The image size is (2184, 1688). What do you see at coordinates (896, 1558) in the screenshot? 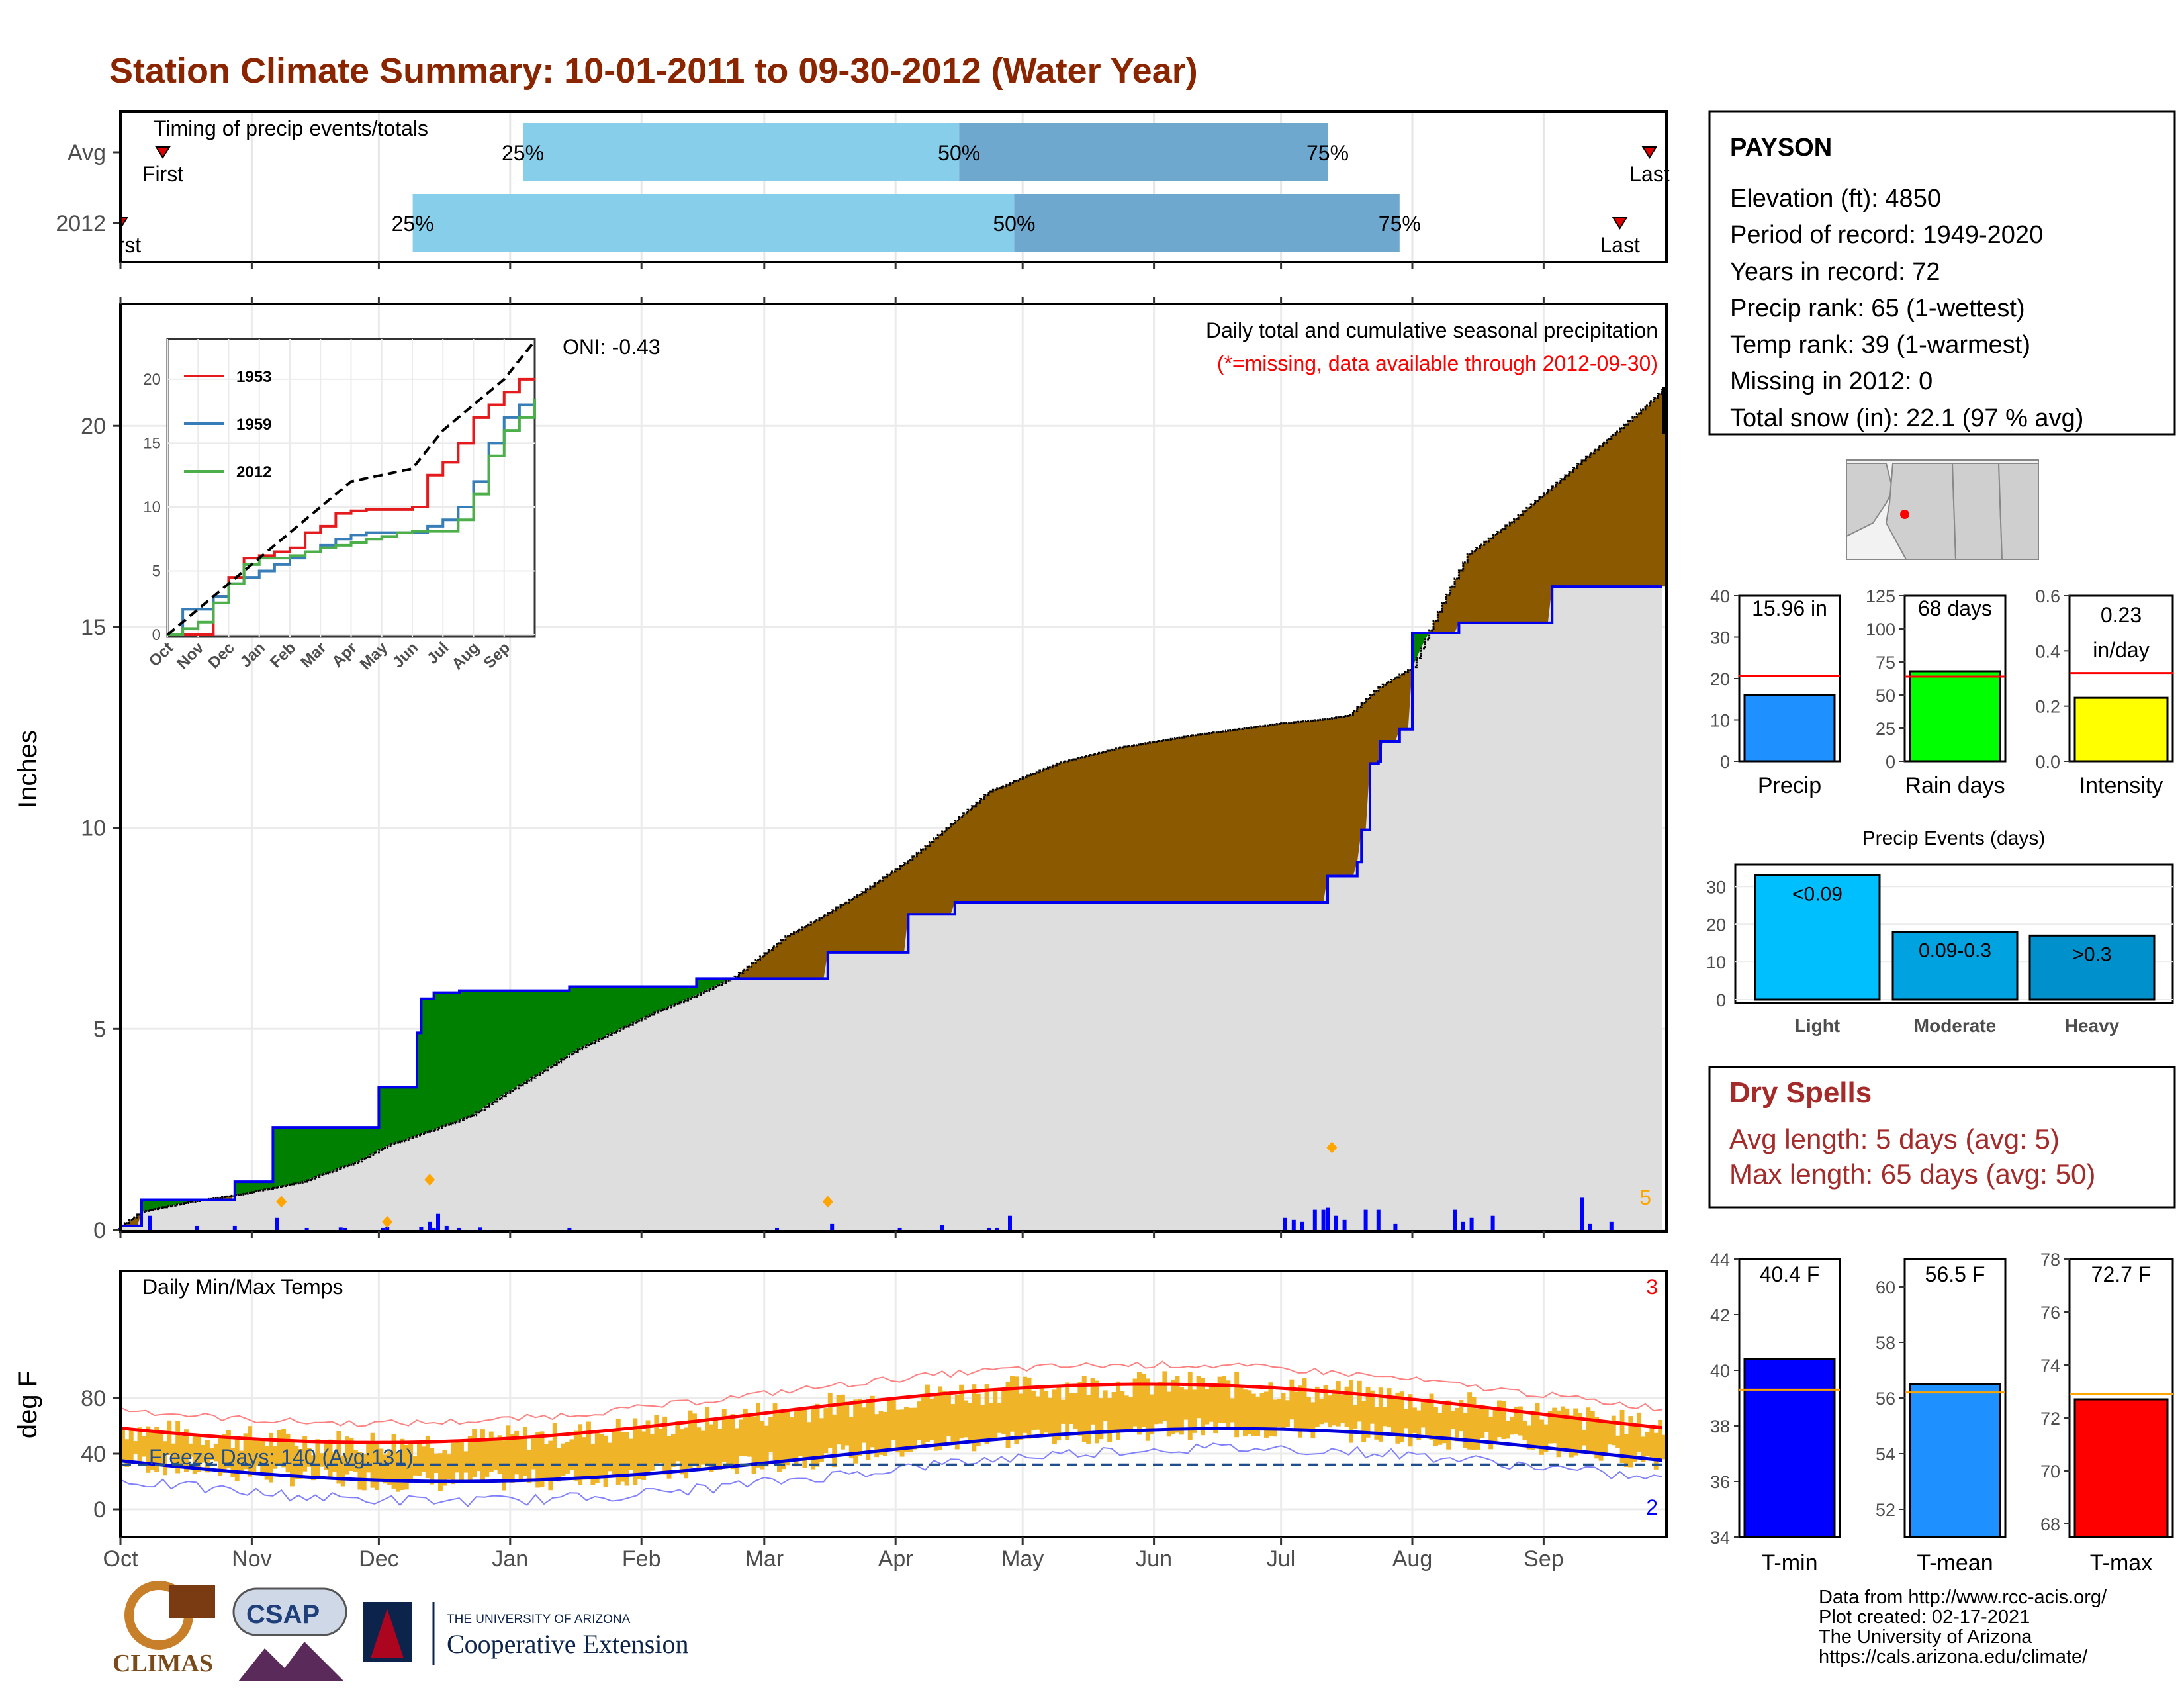
I see `month-label: Apr` at bounding box center [896, 1558].